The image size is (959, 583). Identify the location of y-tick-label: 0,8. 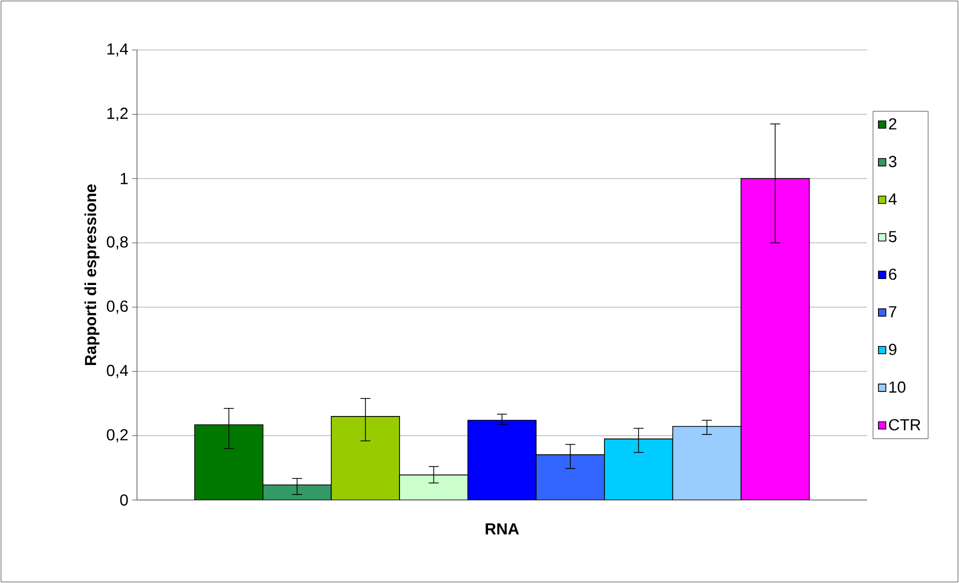
(117, 243).